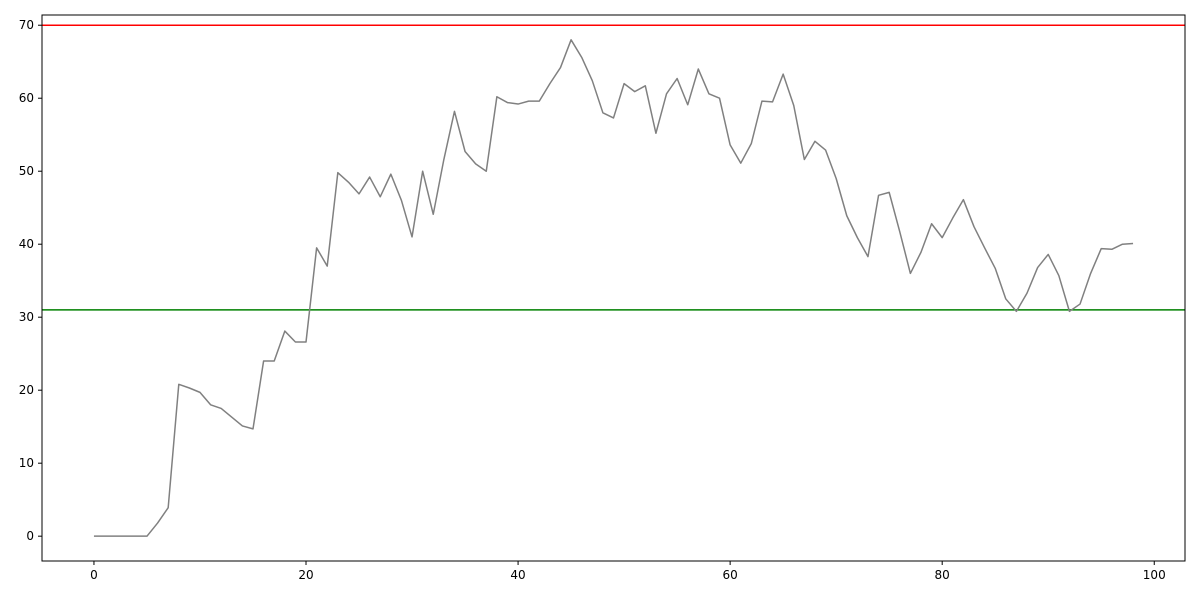 This screenshot has width=1200, height=600. I want to click on y-tick-label: 30, so click(26, 317).